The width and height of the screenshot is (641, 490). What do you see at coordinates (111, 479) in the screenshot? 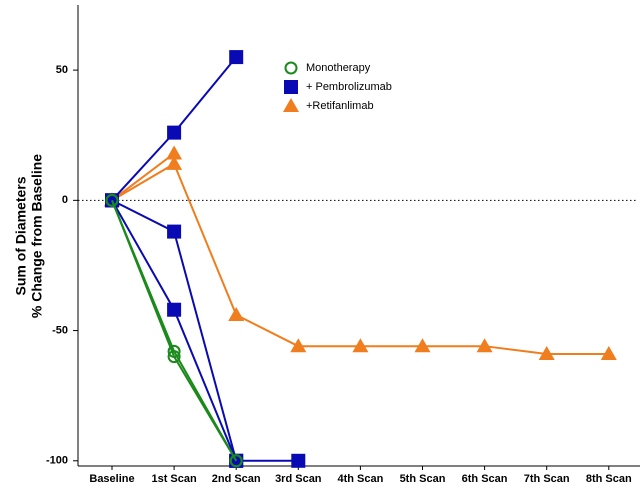
I see `x-tick-label: Baseline` at bounding box center [111, 479].